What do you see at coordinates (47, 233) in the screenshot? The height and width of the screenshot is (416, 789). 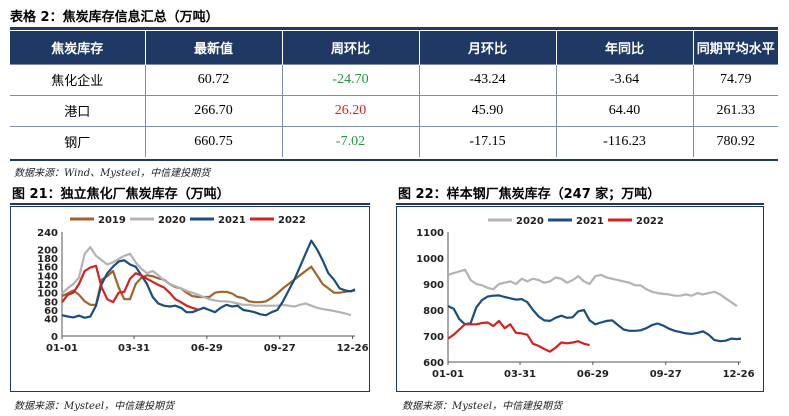 I see `y-tick-label: 240` at bounding box center [47, 233].